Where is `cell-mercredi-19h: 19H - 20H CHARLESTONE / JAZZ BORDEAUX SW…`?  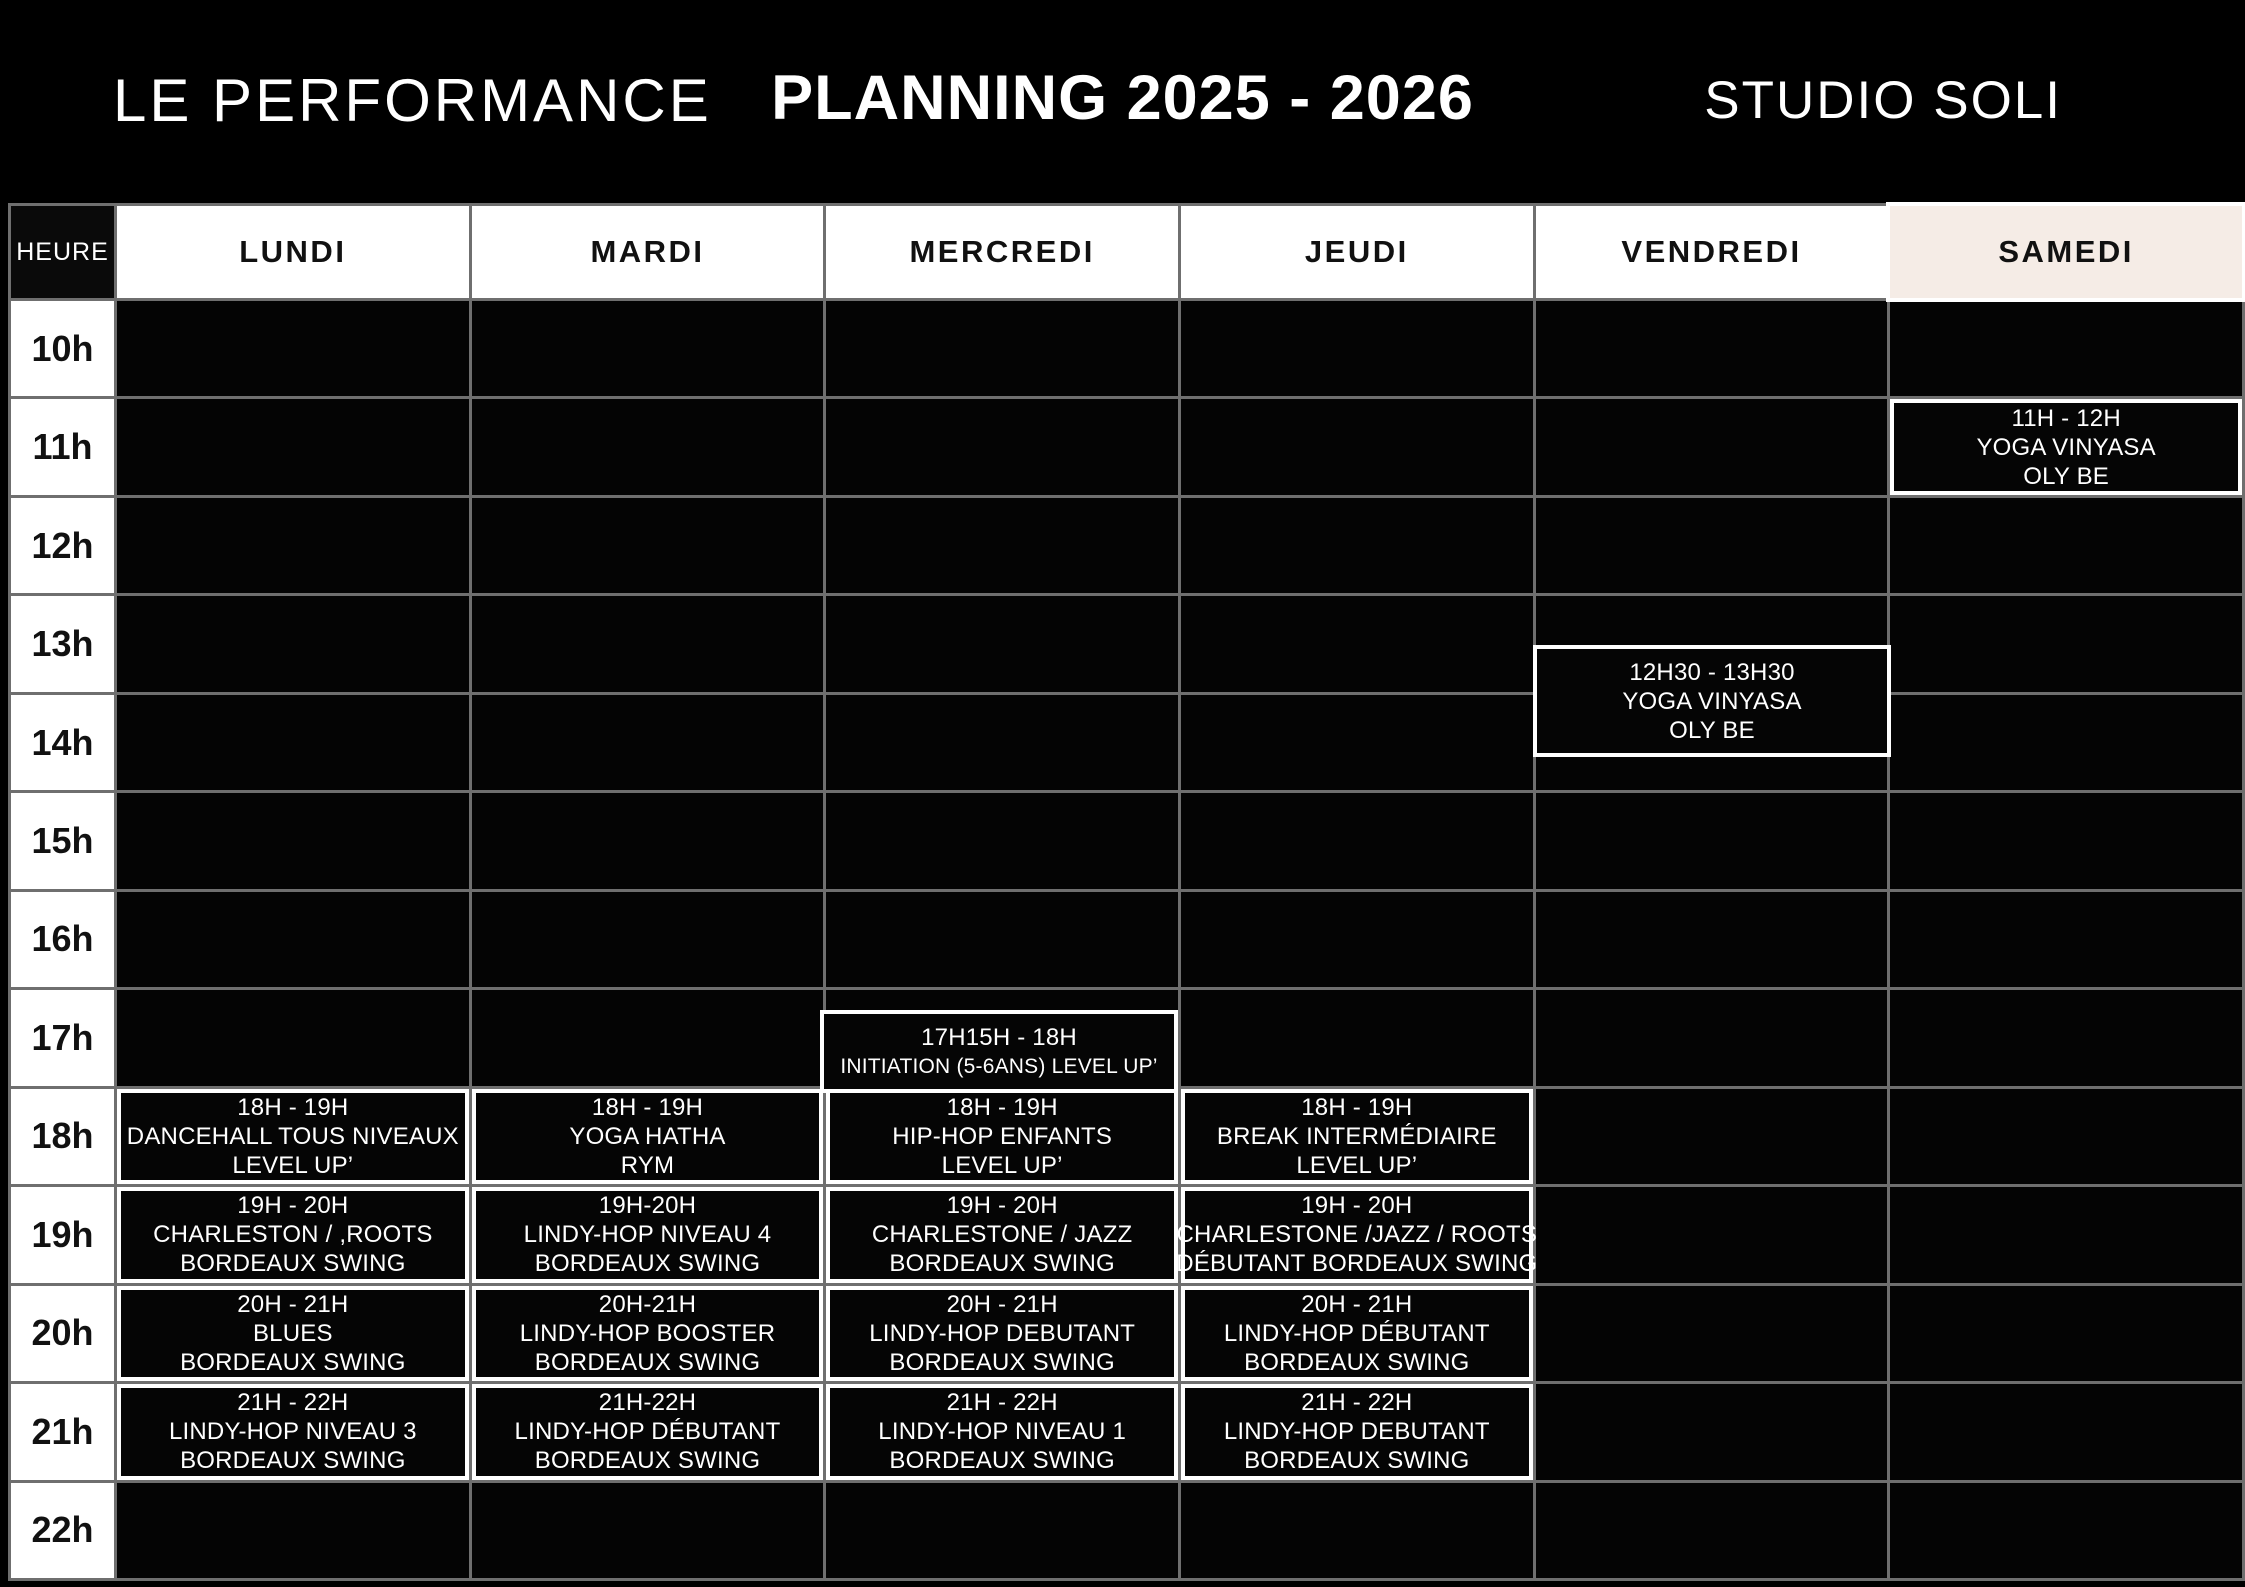
cell-mercredi-19h: 19H - 20H CHARLESTONE / JAZZ BORDEAUX SW… is located at coordinates (1002, 1235).